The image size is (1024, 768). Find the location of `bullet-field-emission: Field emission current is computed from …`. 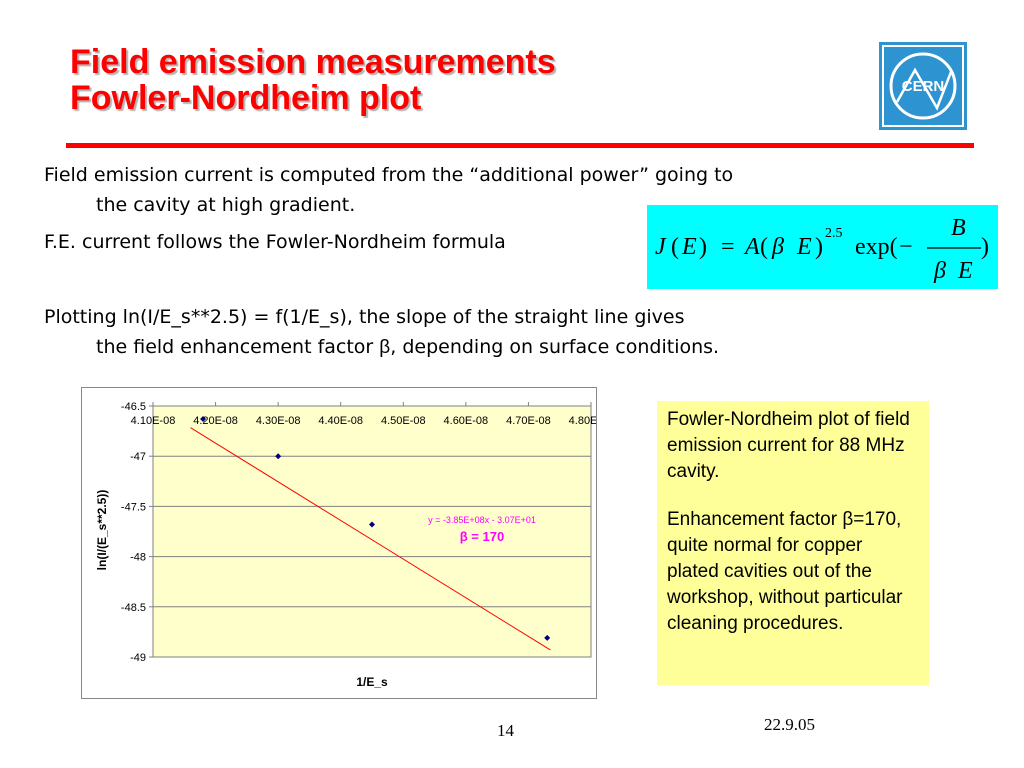

bullet-field-emission: Field emission current is computed from … is located at coordinates (388, 190).